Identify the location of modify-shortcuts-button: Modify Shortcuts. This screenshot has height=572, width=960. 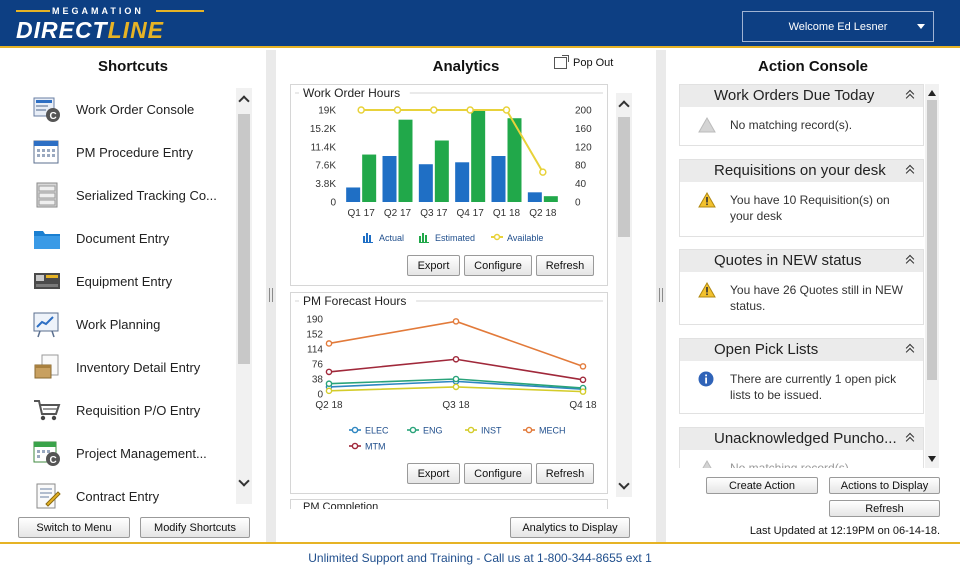
(195, 527).